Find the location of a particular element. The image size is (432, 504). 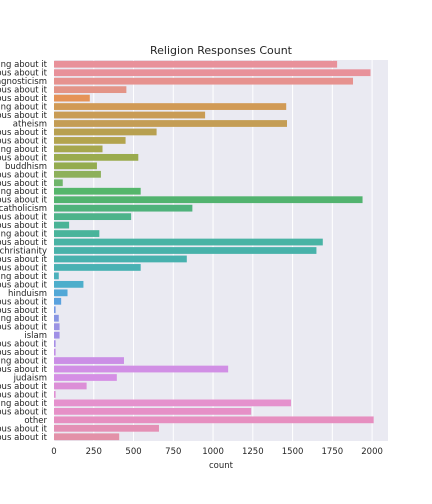

y-tick-label: atheism and laughing about it is located at coordinates (24, 108).